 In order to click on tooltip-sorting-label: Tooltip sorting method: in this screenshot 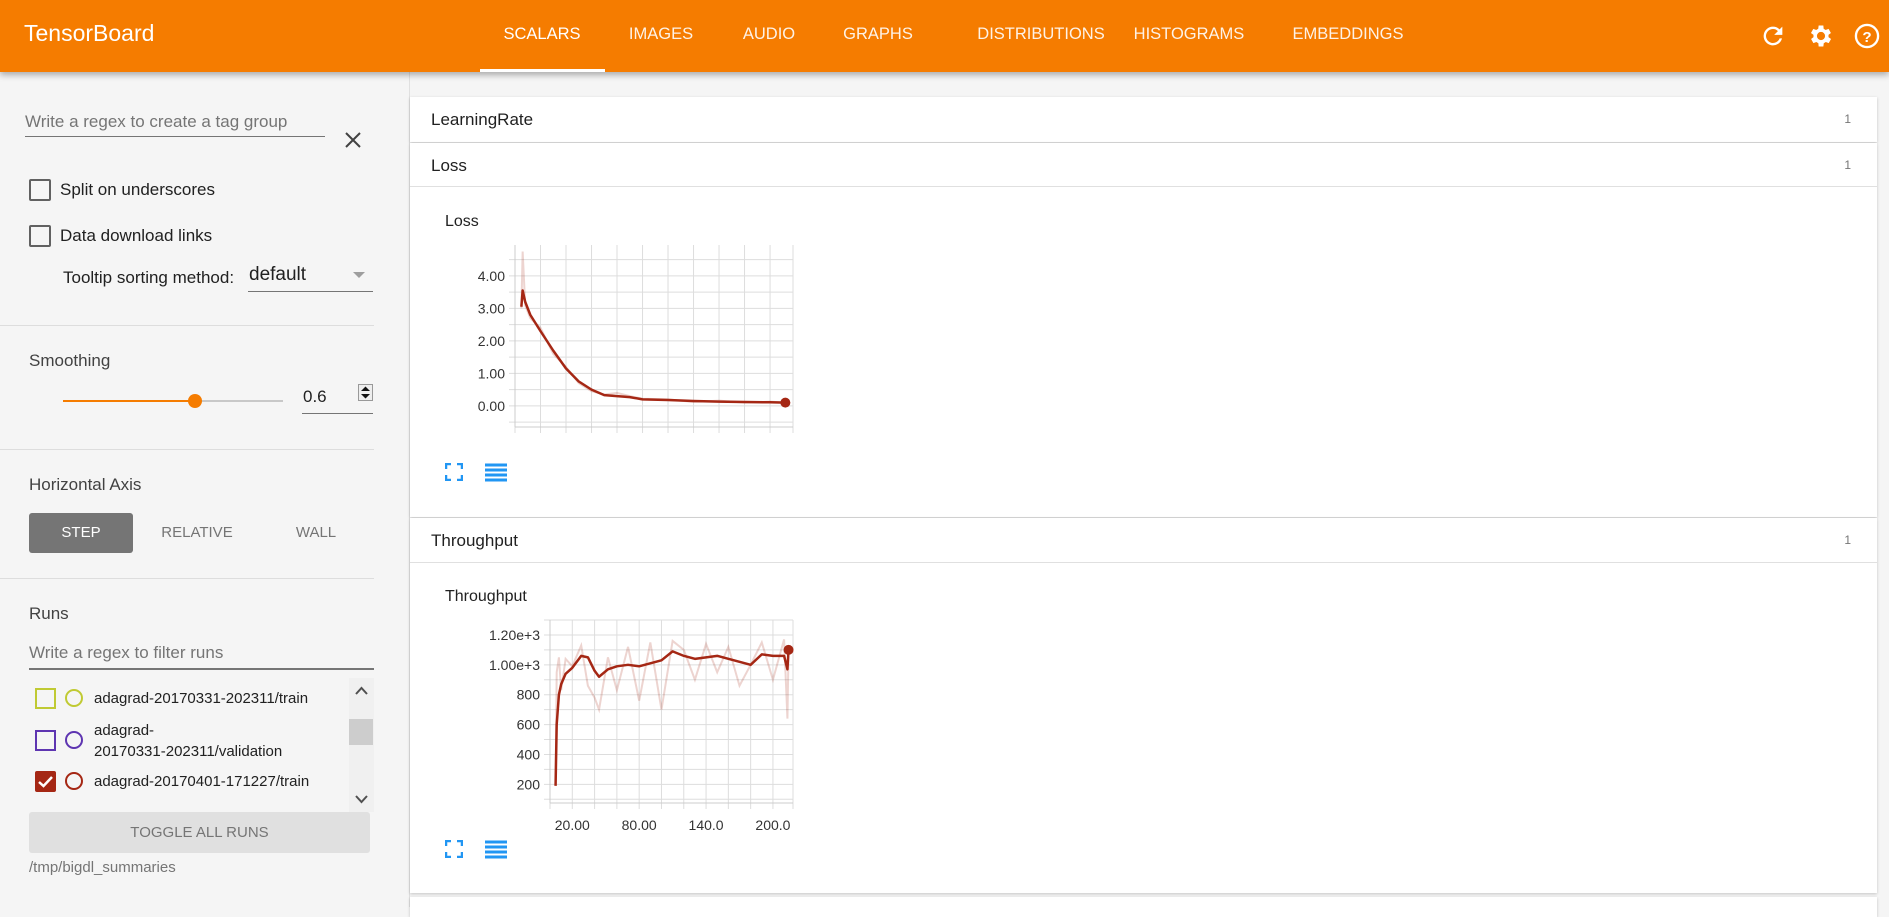, I will do `click(148, 278)`.